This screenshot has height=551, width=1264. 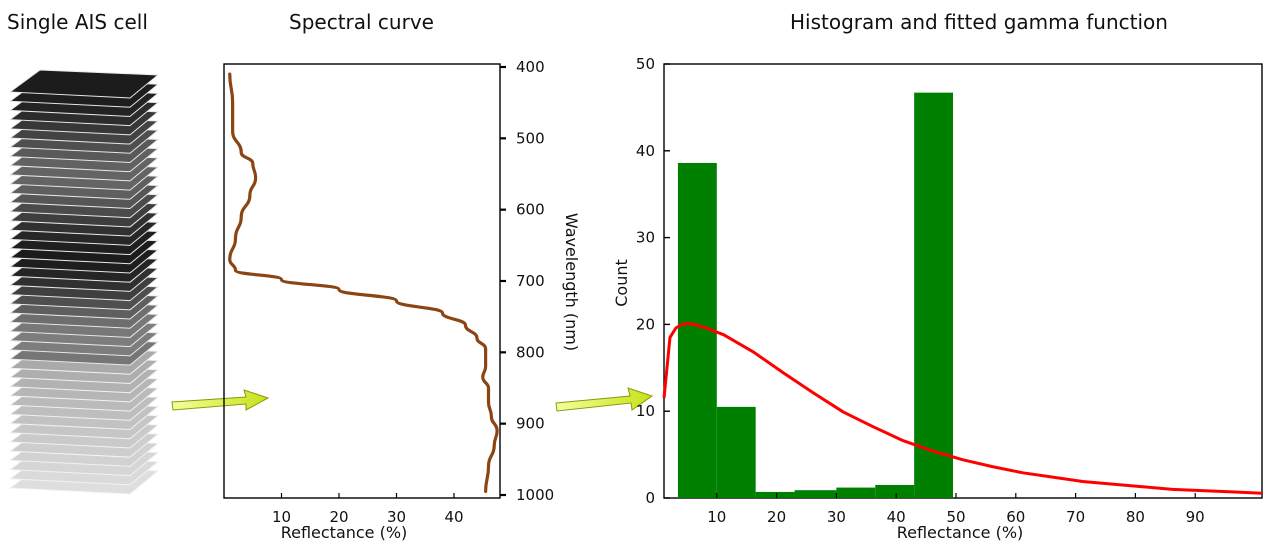 What do you see at coordinates (955, 517) in the screenshot?
I see `histogram-x-tick-label: 50` at bounding box center [955, 517].